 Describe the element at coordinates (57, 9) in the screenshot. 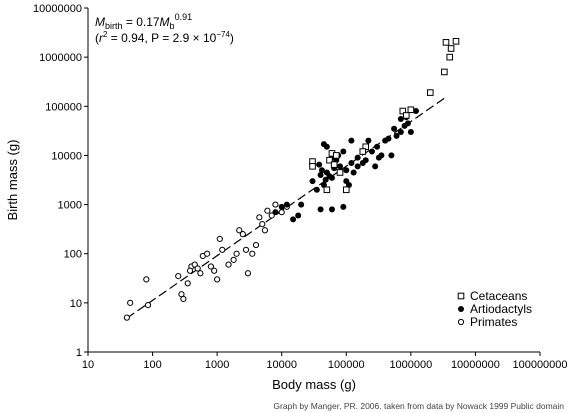

I see `y-tick-label: 10000000` at that location.